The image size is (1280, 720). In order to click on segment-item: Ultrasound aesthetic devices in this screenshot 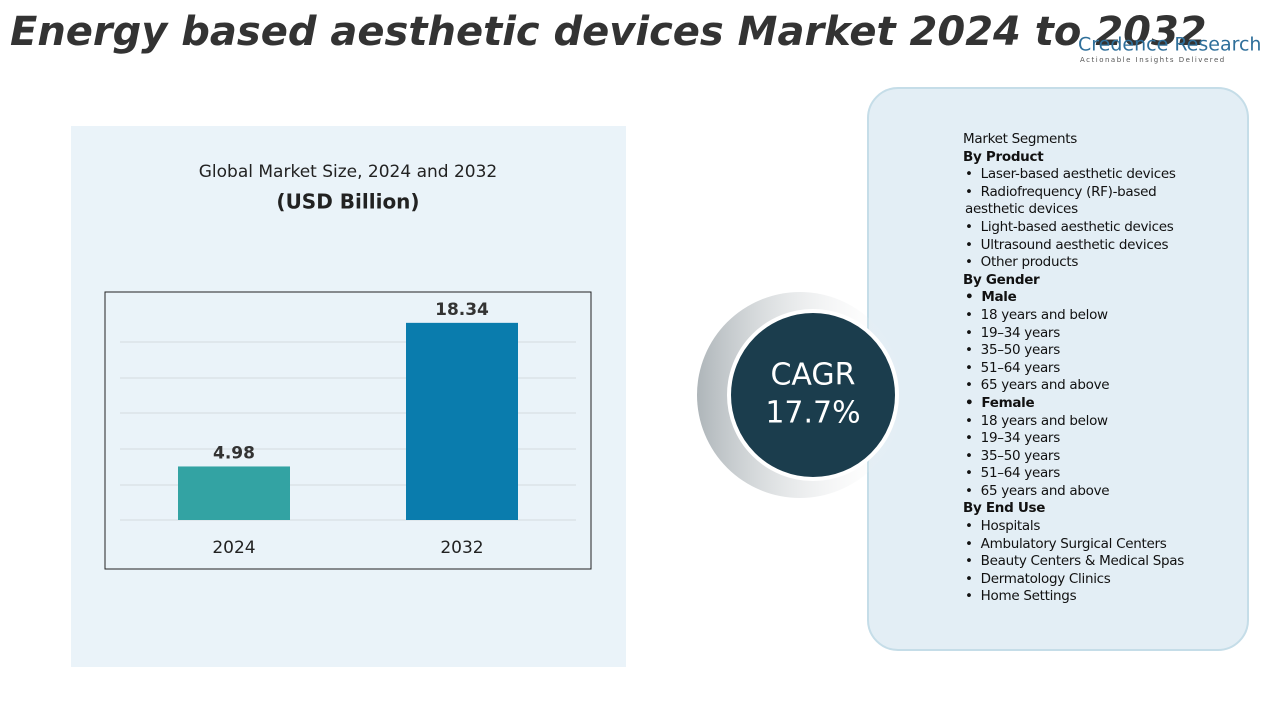, I will do `click(1088, 246)`.